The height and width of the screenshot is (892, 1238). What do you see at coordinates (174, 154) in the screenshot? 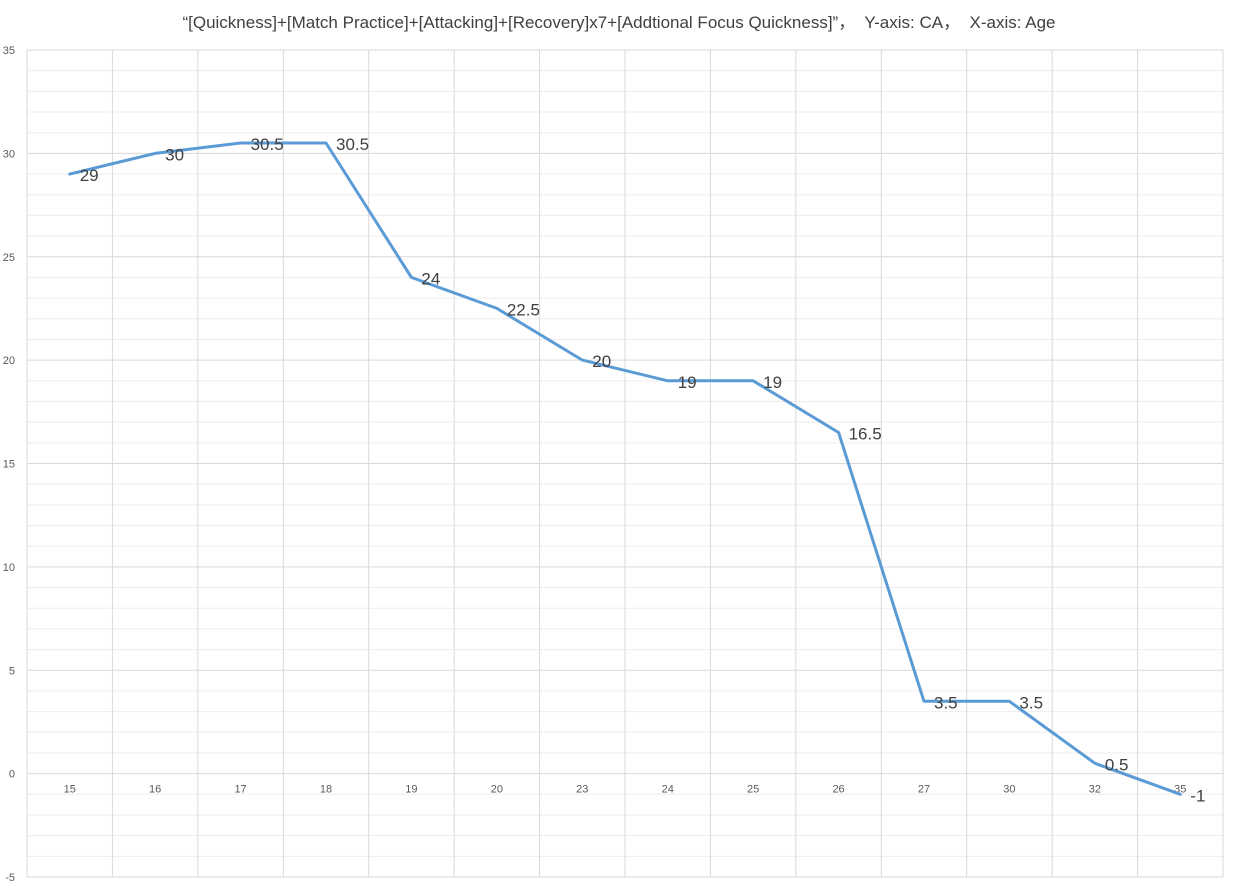
I see `data-label: 30` at bounding box center [174, 154].